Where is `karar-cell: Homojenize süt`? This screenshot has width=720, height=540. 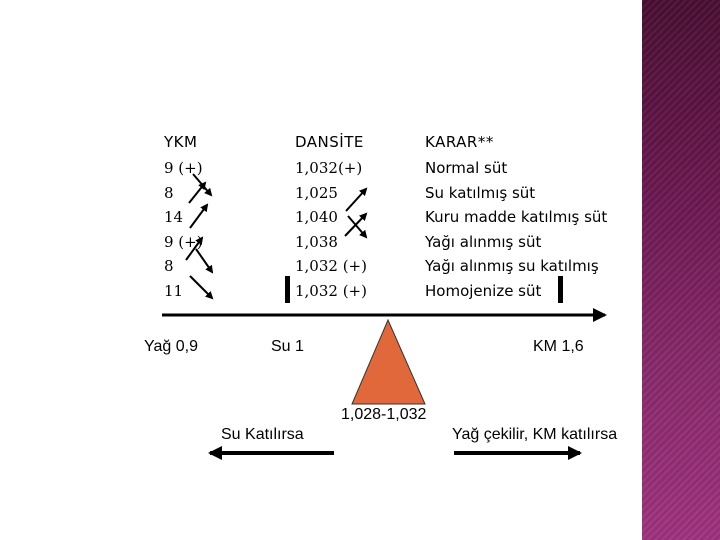 karar-cell: Homojenize süt is located at coordinates (483, 291).